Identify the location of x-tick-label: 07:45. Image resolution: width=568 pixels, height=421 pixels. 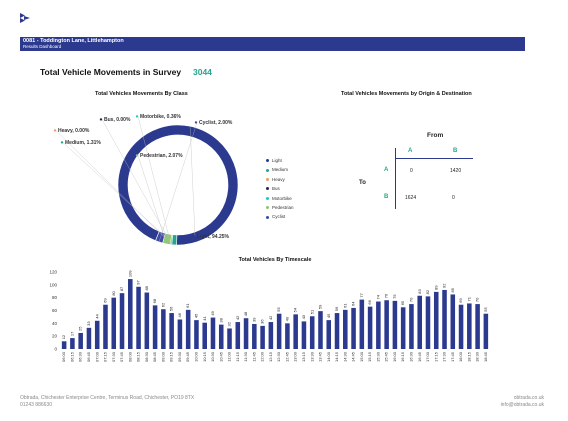
(121, 356).